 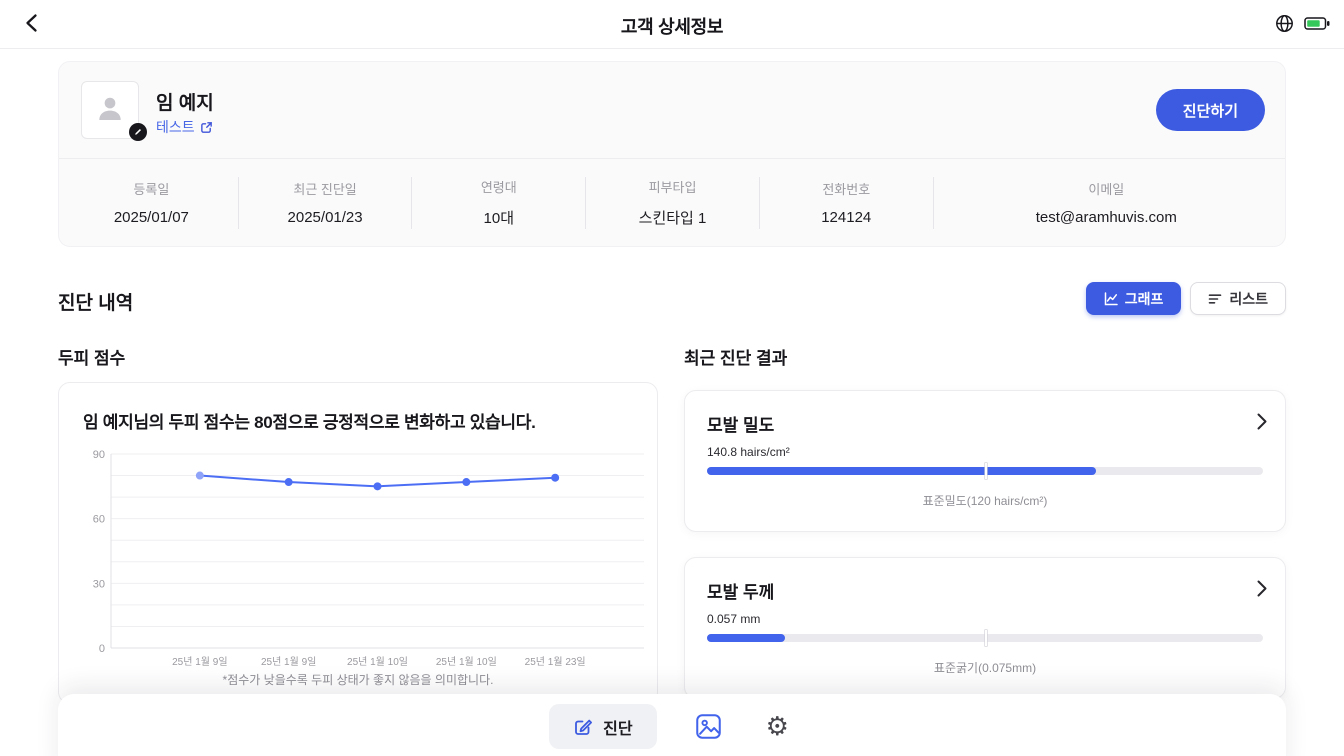 What do you see at coordinates (1106, 203) in the screenshot?
I see `field-email: 이메일 test@aramhuvis.com` at bounding box center [1106, 203].